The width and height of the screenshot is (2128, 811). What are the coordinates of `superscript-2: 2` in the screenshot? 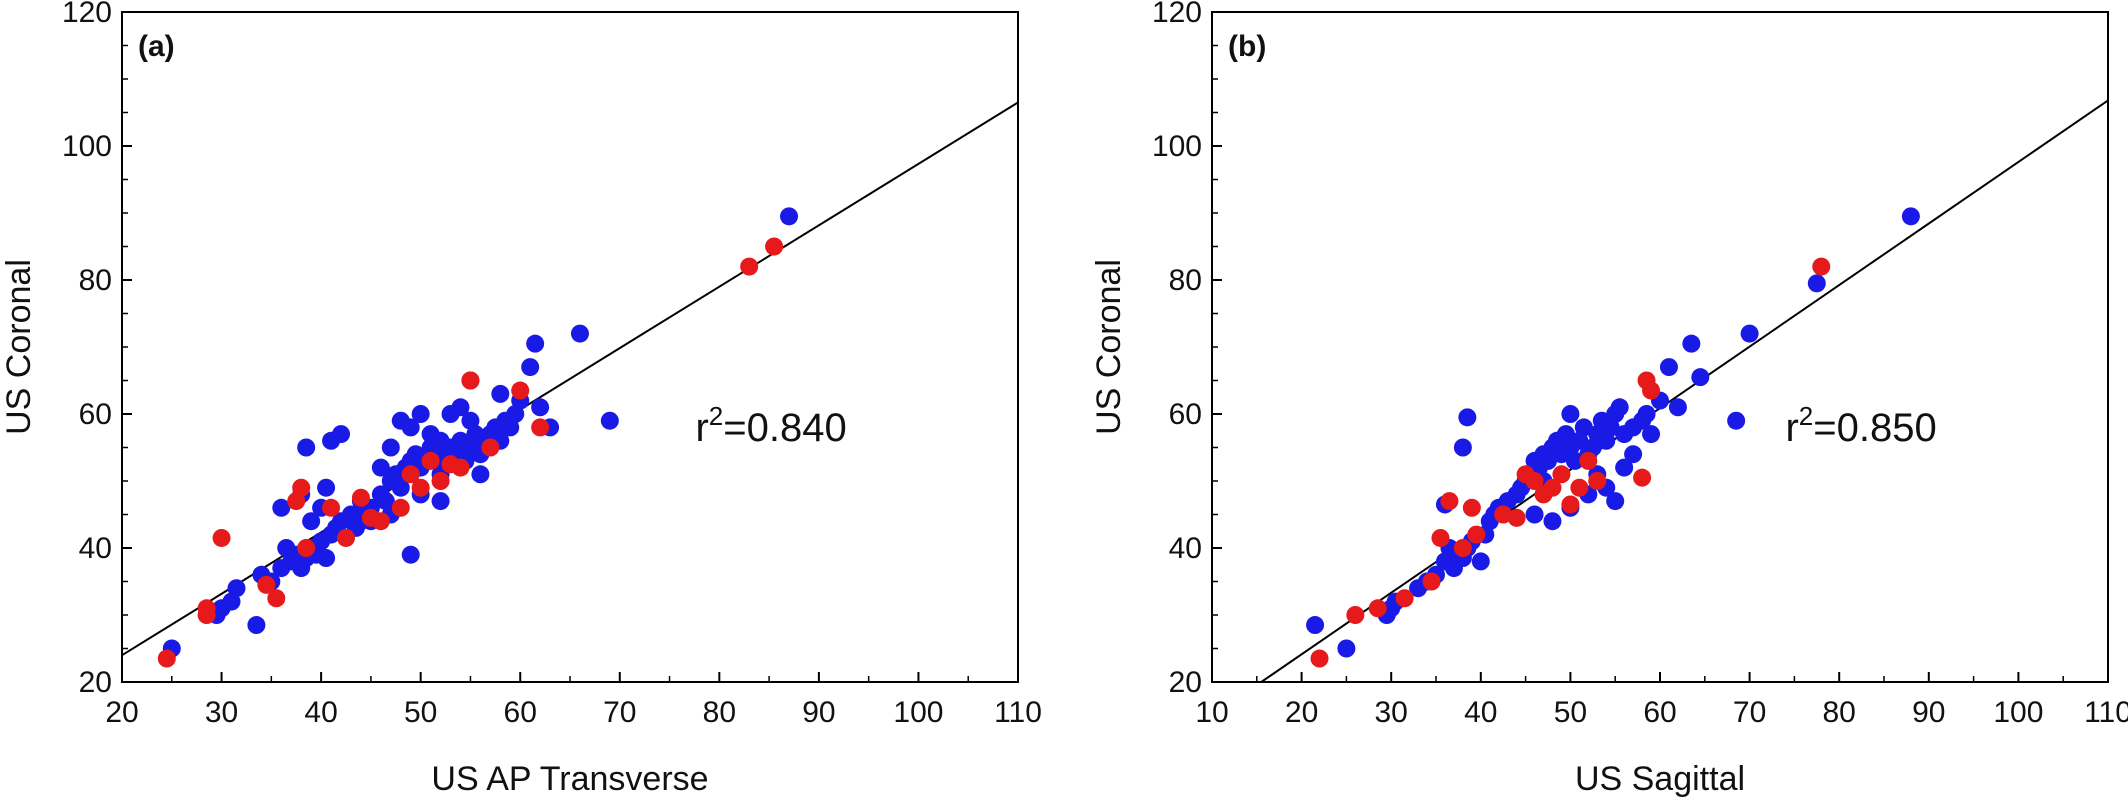 It's located at (1806, 416).